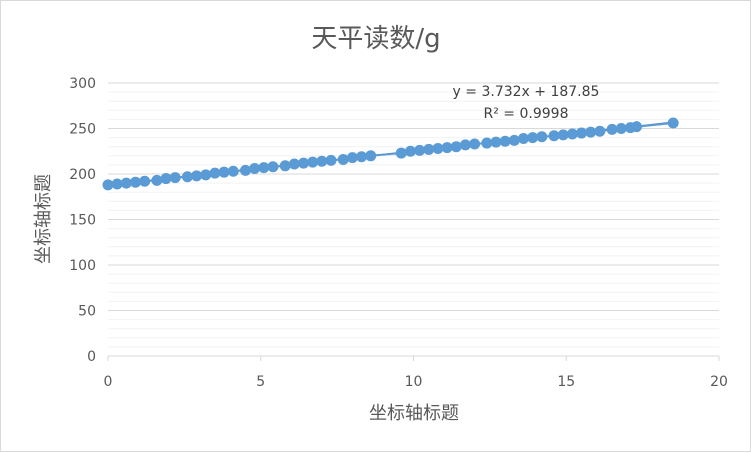  What do you see at coordinates (414, 382) in the screenshot?
I see `x-tick-label: 10` at bounding box center [414, 382].